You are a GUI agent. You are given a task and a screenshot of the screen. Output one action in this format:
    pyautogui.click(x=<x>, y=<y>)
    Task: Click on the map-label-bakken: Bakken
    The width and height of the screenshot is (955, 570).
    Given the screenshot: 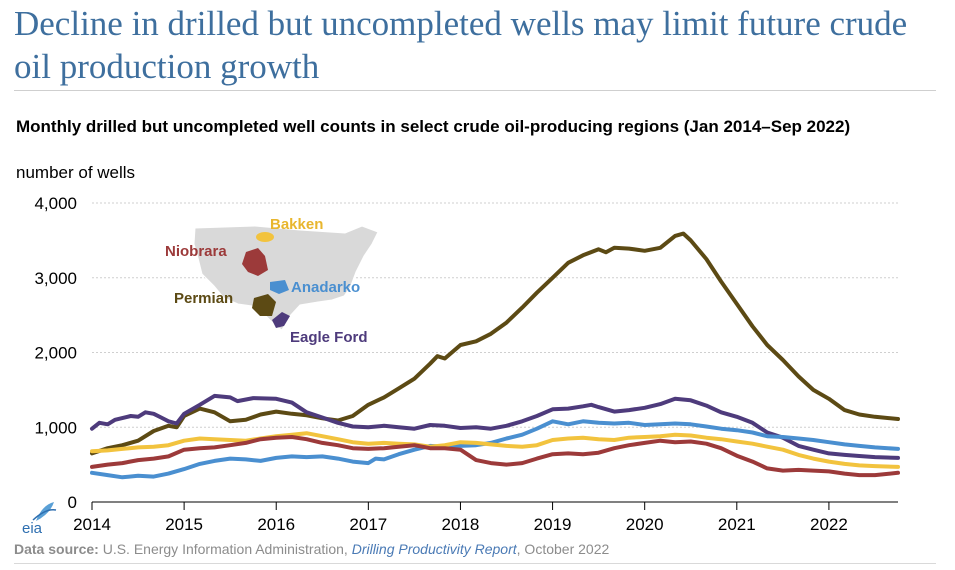 What is the action you would take?
    pyautogui.click(x=296, y=224)
    